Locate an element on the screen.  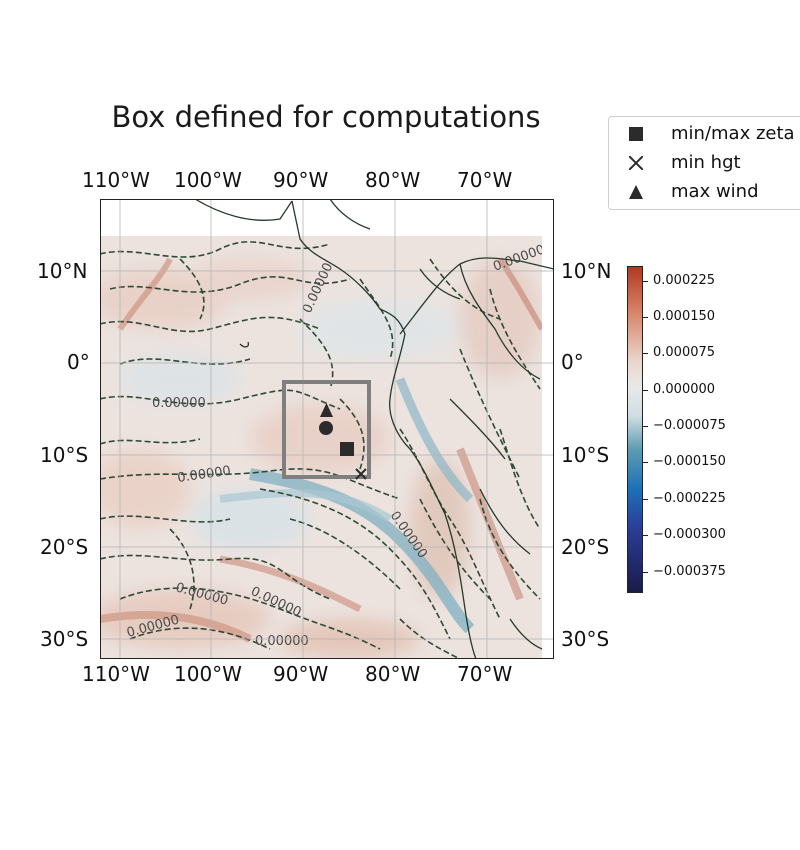
chart-title: Box defined for computations is located at coordinates (326, 117).